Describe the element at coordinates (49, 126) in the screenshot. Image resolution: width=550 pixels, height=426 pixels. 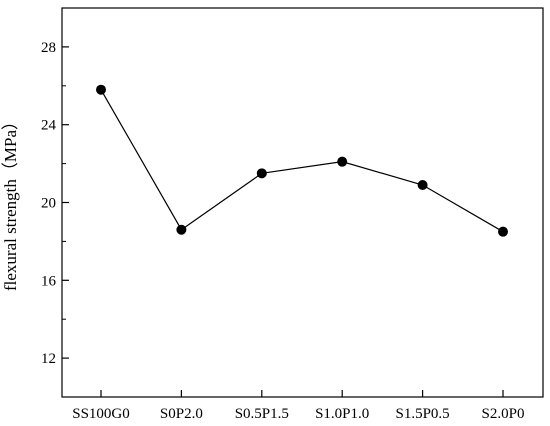
I see `y-tick-label: 24` at that location.